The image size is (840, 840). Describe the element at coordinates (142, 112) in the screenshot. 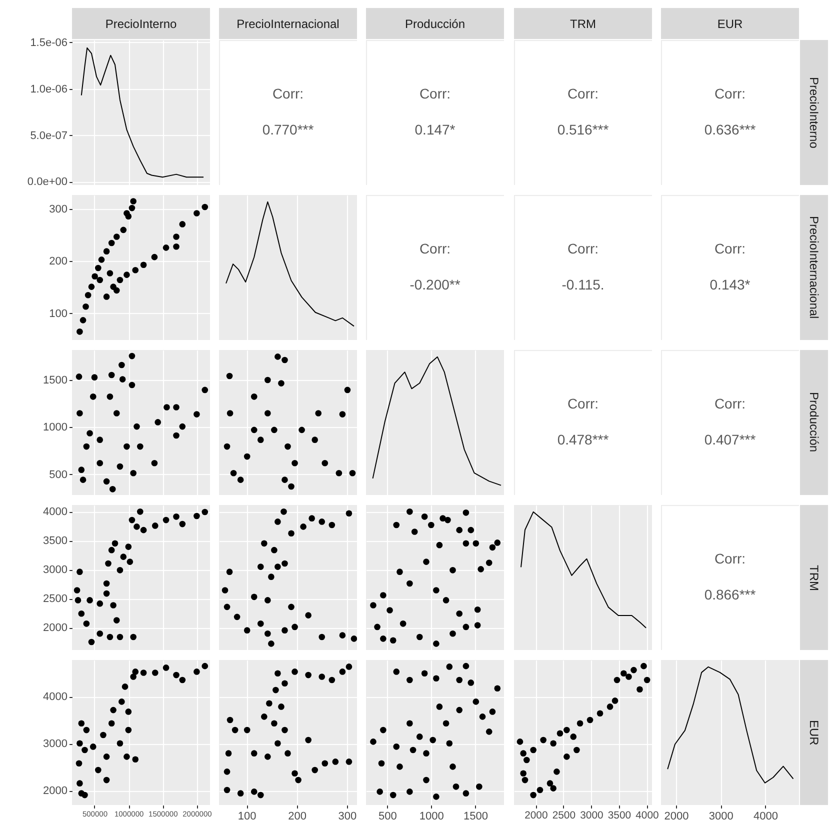

I see `line-series` at that location.